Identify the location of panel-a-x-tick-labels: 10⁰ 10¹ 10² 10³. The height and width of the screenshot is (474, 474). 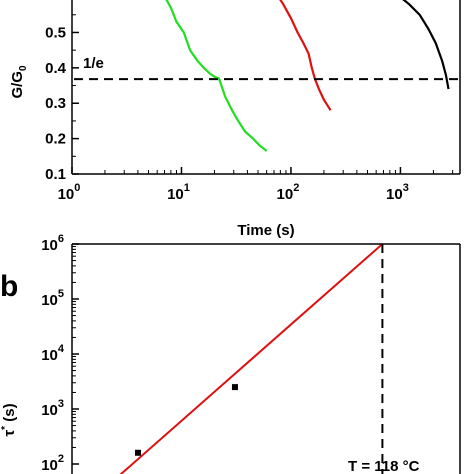
(233, 192).